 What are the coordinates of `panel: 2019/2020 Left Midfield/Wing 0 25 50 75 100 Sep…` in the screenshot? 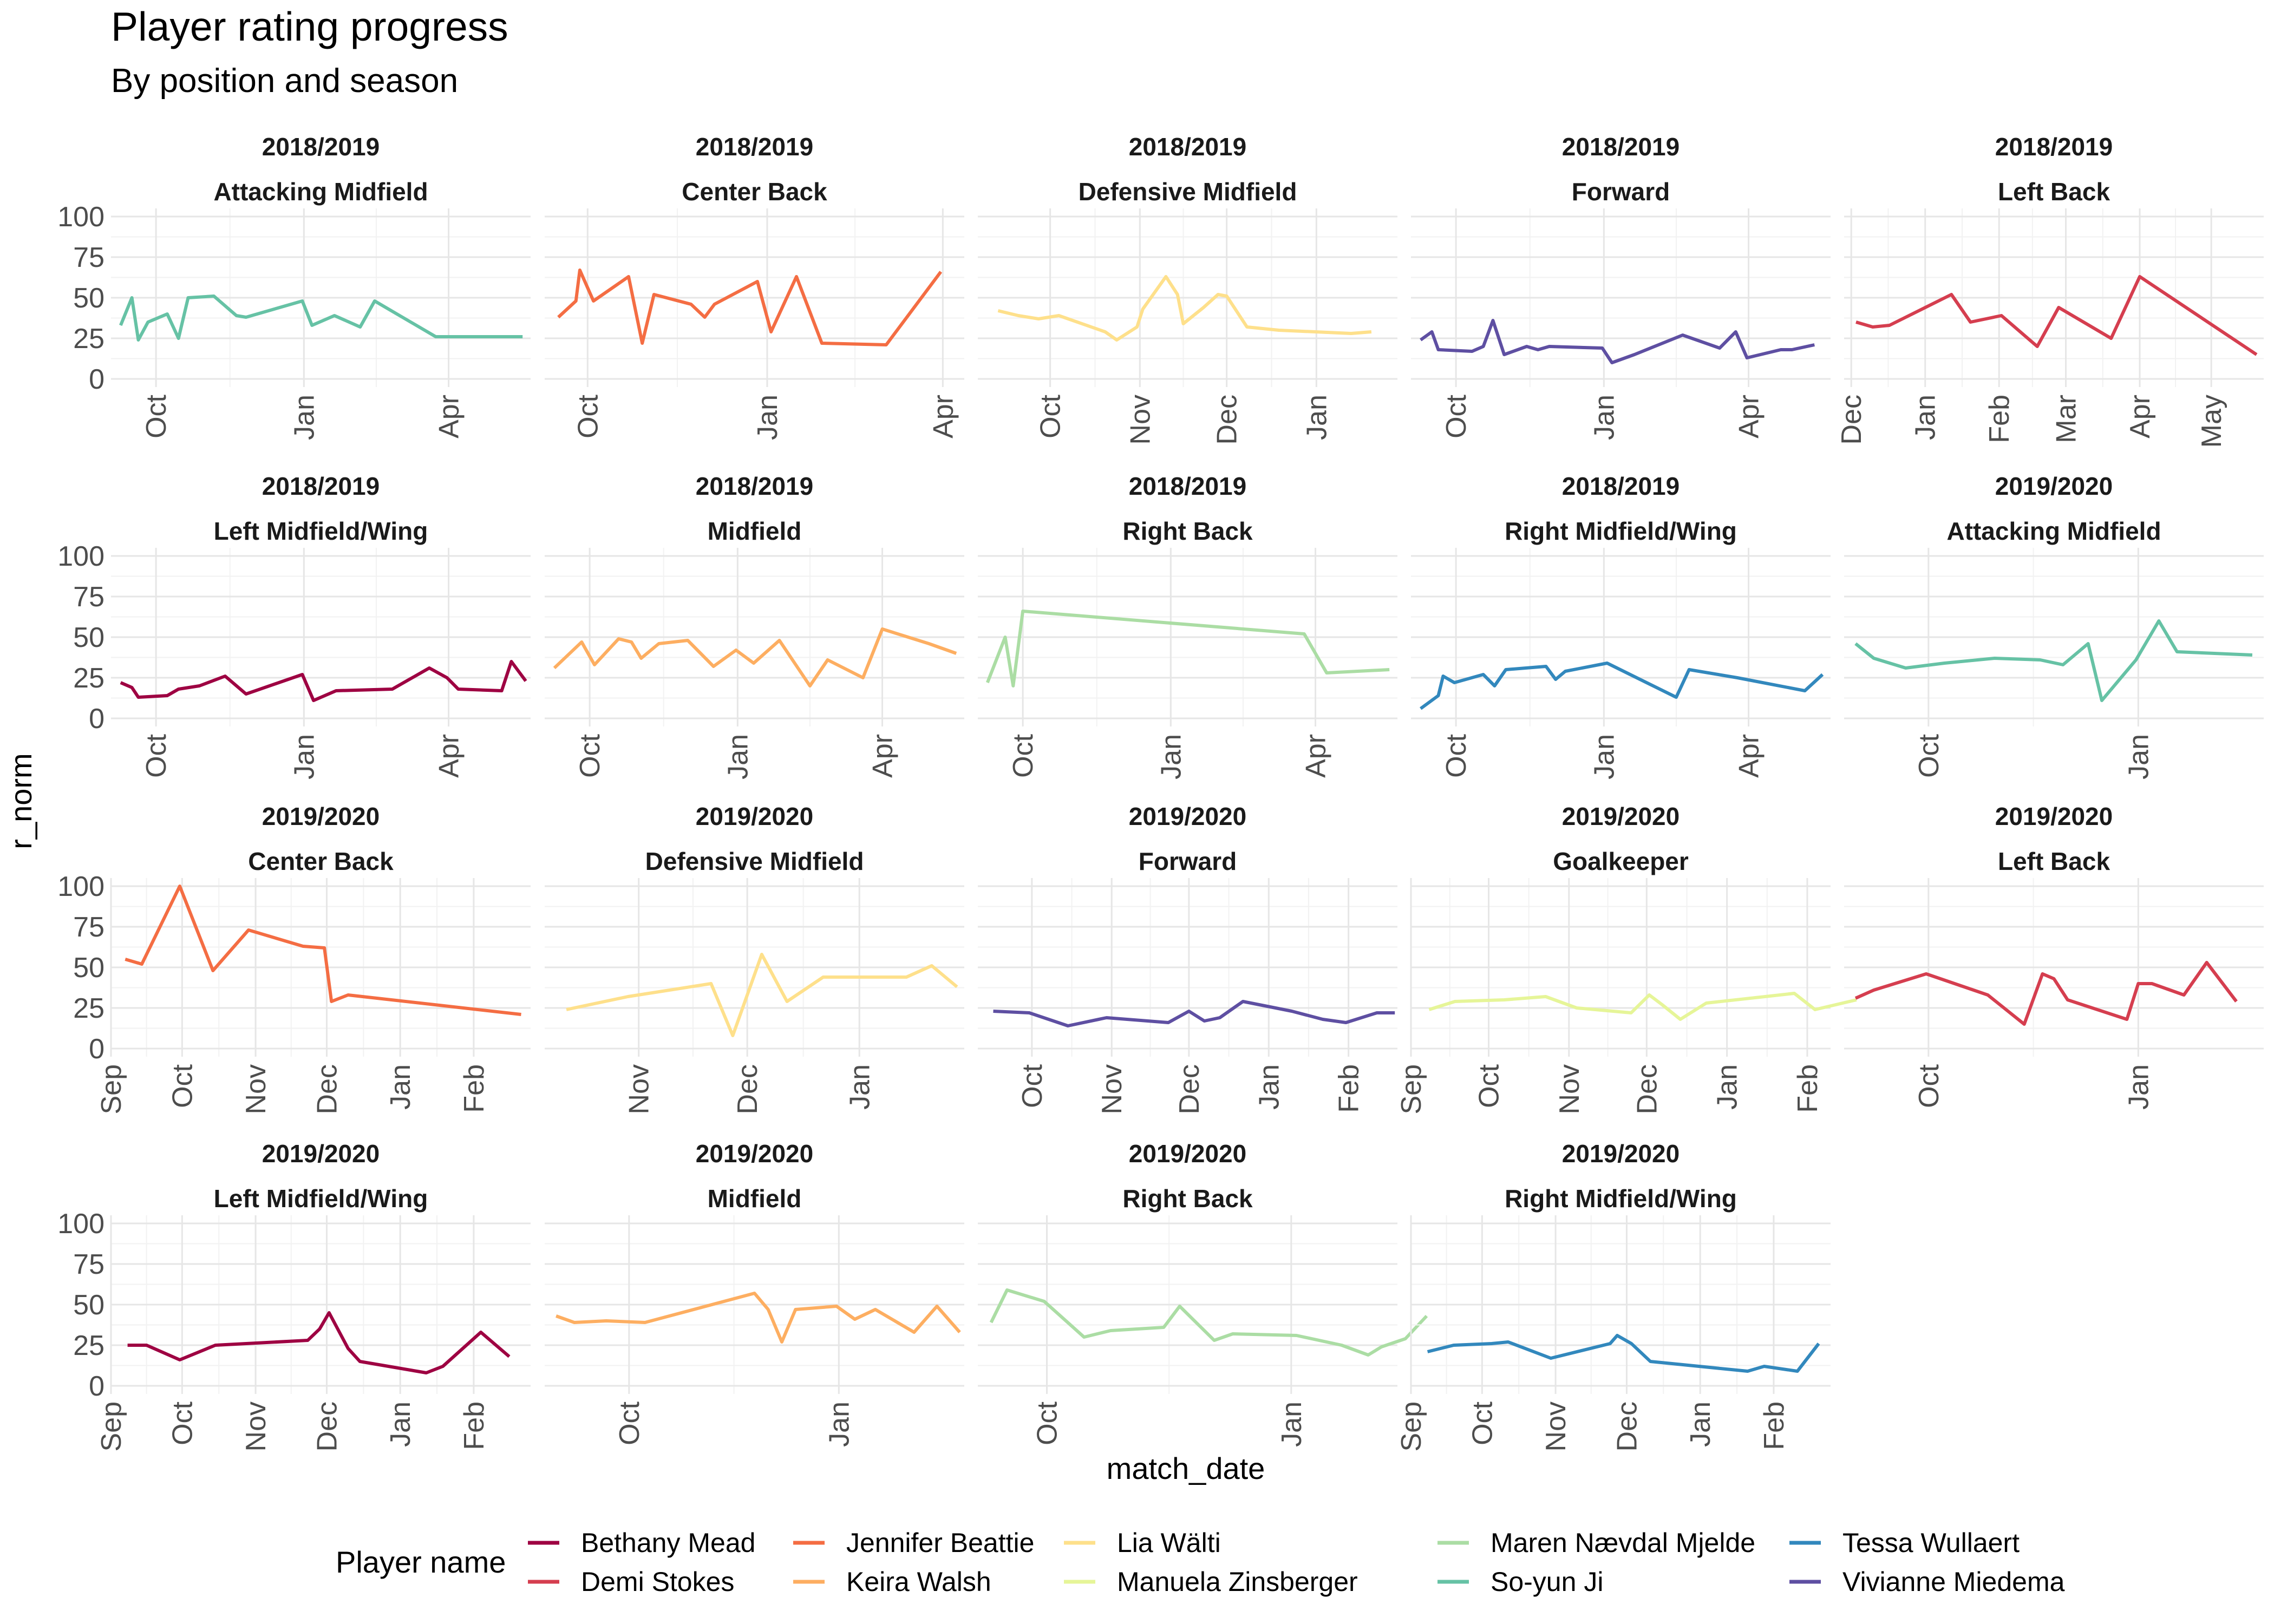 It's located at (294, 1296).